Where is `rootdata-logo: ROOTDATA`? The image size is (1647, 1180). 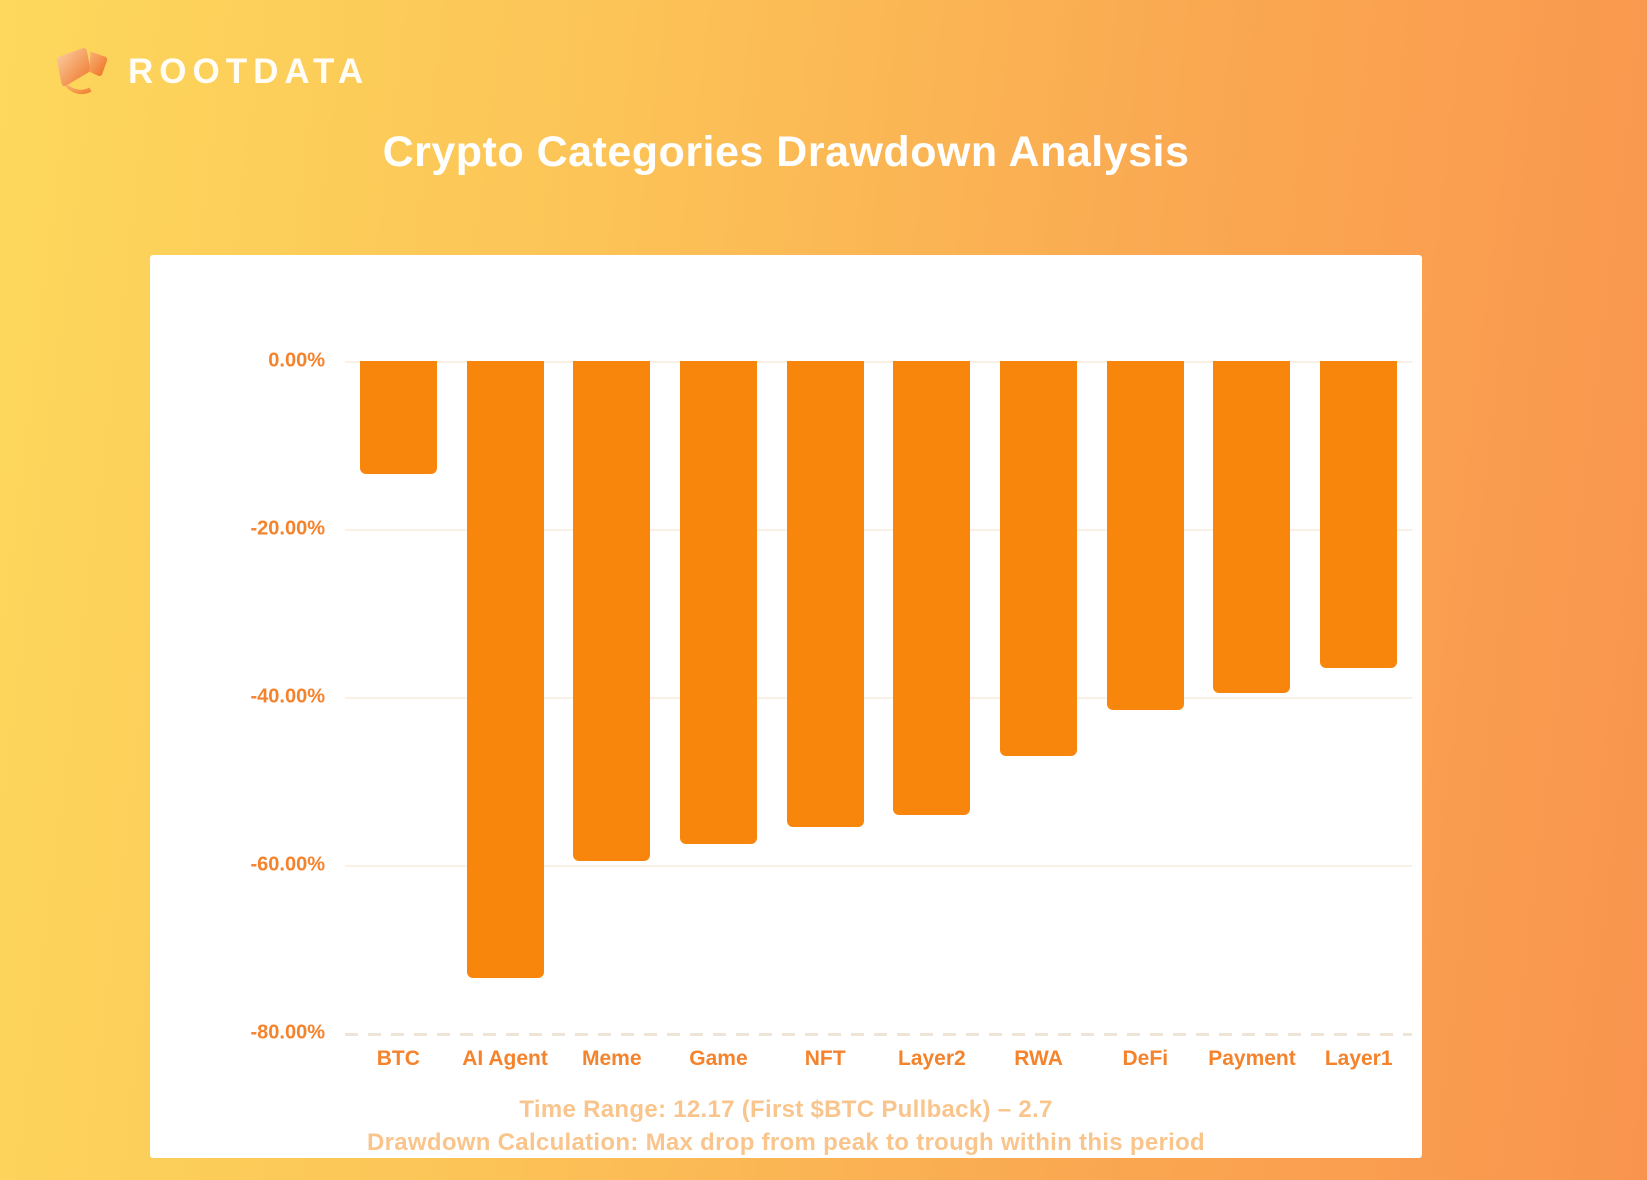 rootdata-logo: ROOTDATA is located at coordinates (209, 72).